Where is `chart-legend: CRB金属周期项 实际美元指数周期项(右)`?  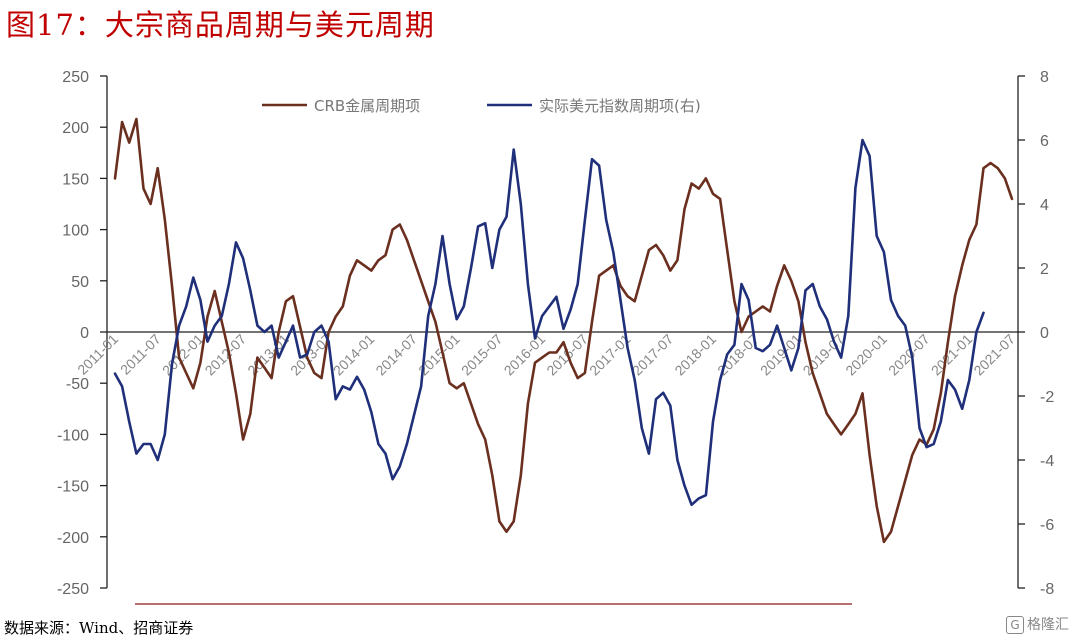 chart-legend: CRB金属周期项 实际美元指数周期项(右) is located at coordinates (481, 106).